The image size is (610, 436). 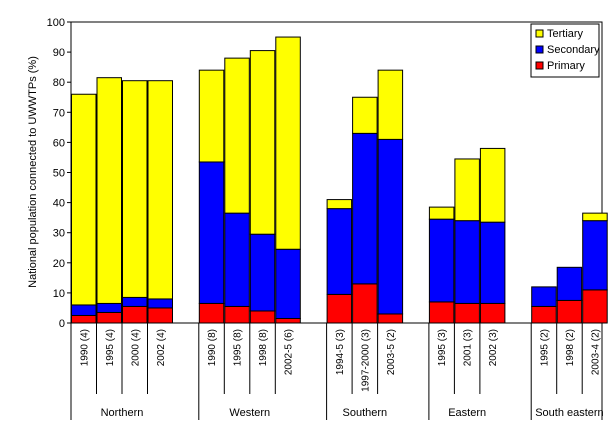 I want to click on group-label: Eastern, so click(x=467, y=413).